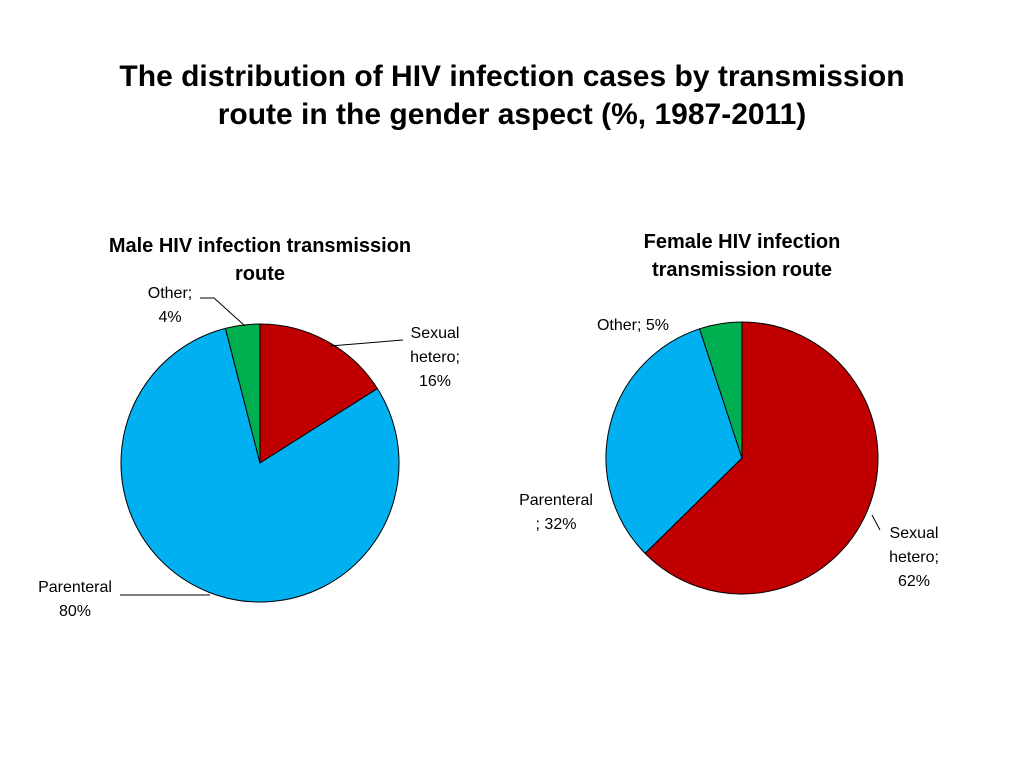  Describe the element at coordinates (720, 390) in the screenshot. I see `female-slice-other` at that location.